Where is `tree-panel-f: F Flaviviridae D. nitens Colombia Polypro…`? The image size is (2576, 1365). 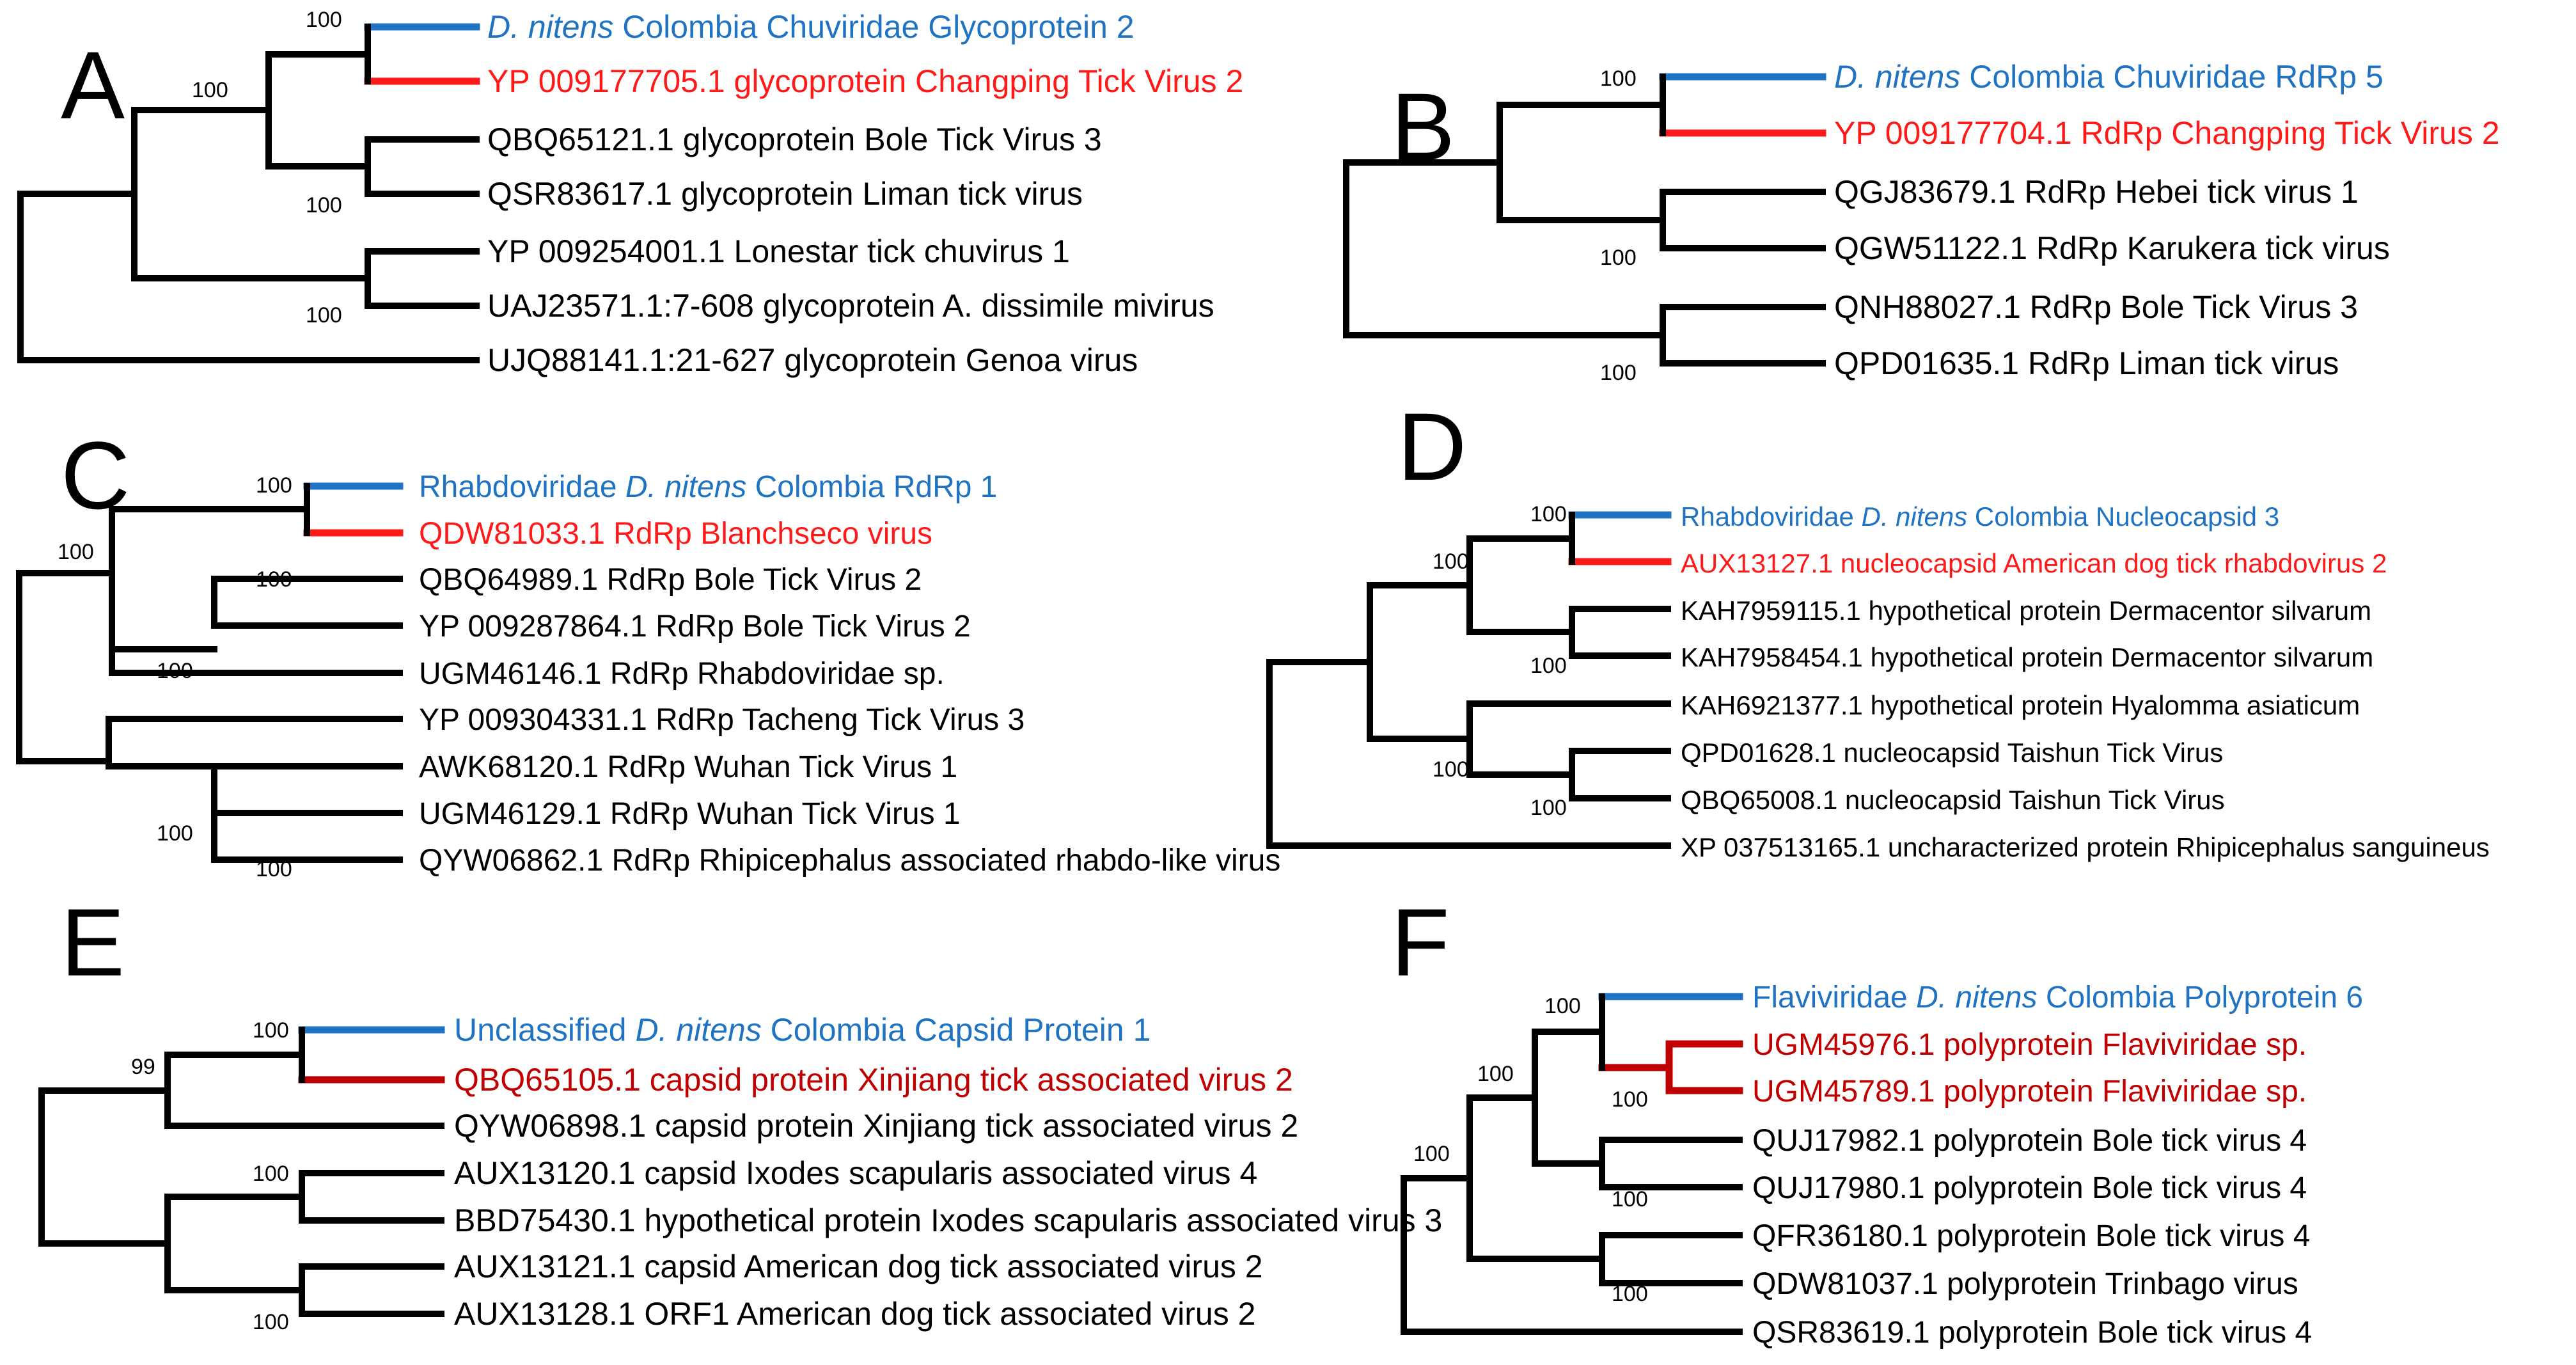
tree-panel-f: F Flaviviridae D. nitens Colombia Polypro… is located at coordinates (1877, 1119).